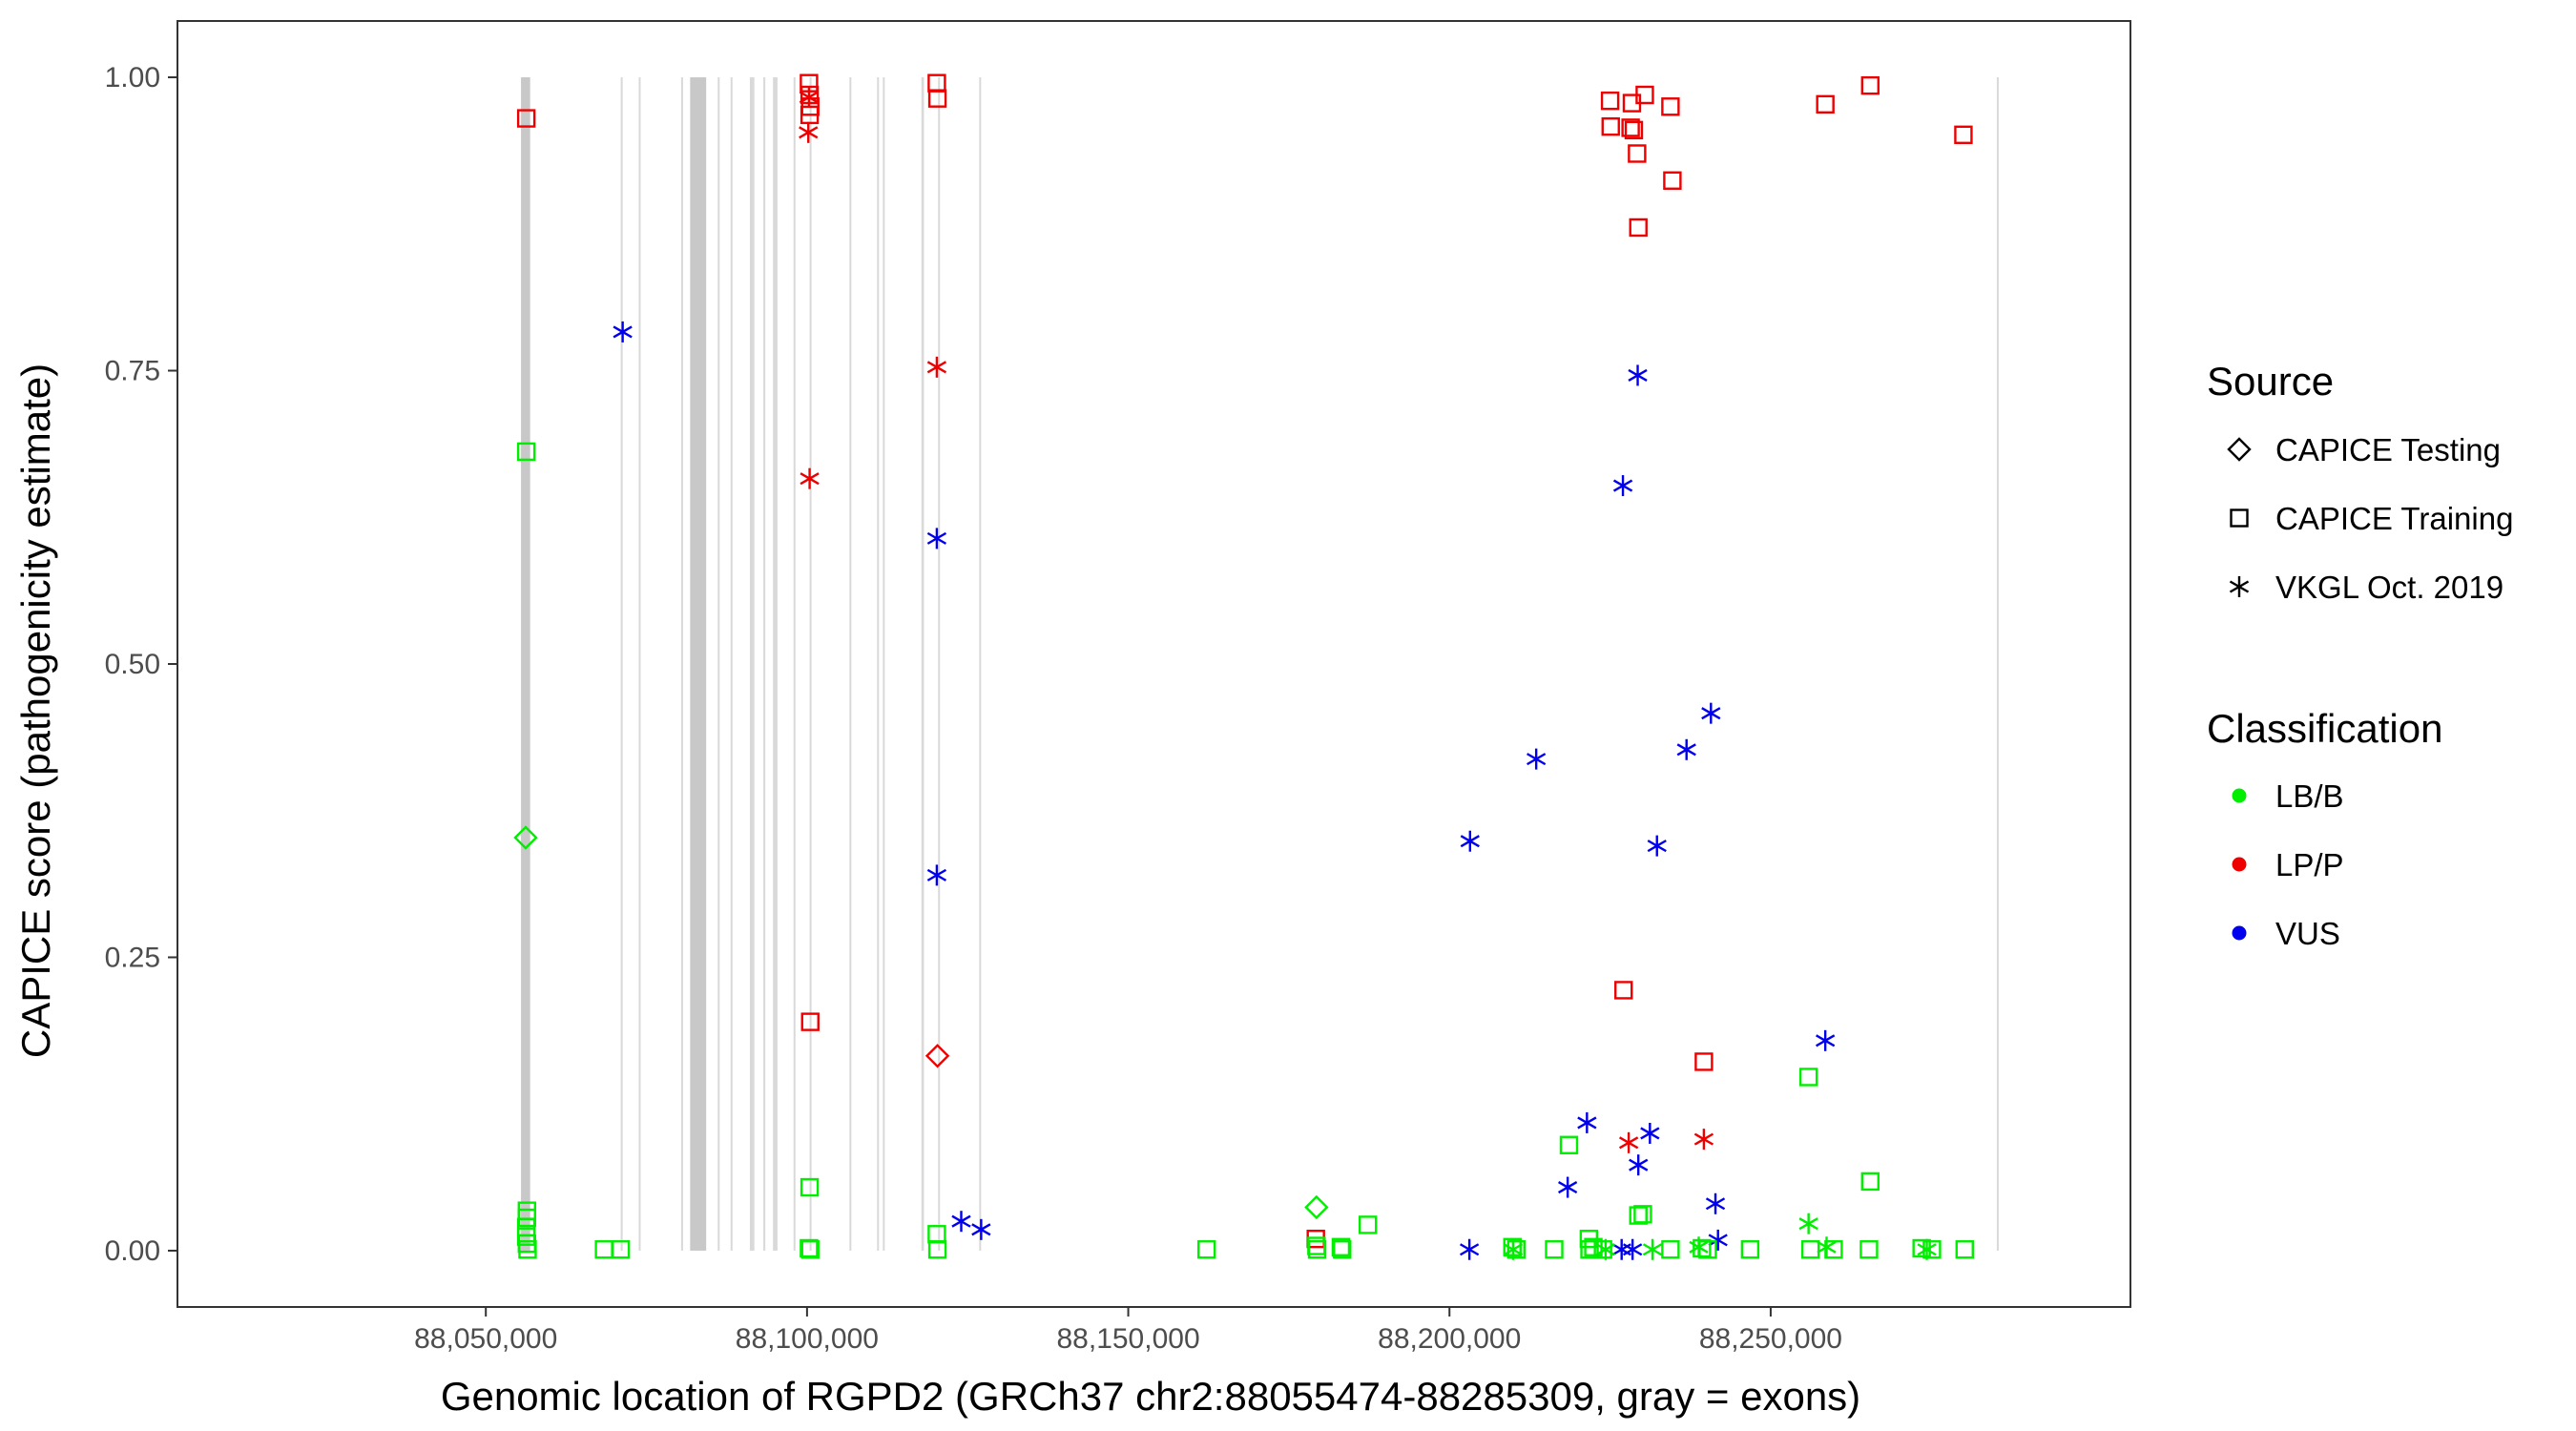 Image resolution: width=2576 pixels, height=1431 pixels. What do you see at coordinates (2388, 449) in the screenshot?
I see `legend-source-testing-label: CAPICE Testing` at bounding box center [2388, 449].